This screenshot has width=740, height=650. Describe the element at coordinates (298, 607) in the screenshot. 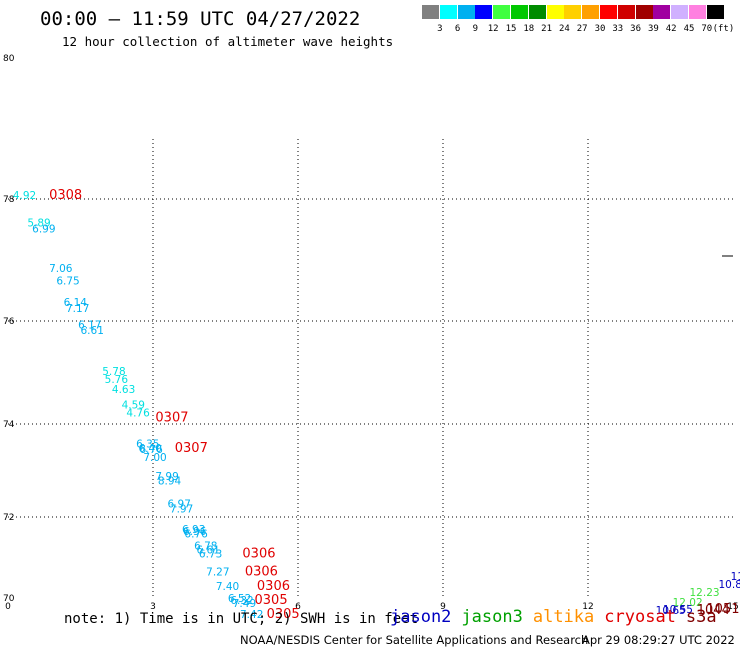

I see `lon-tick-label: 6` at that location.